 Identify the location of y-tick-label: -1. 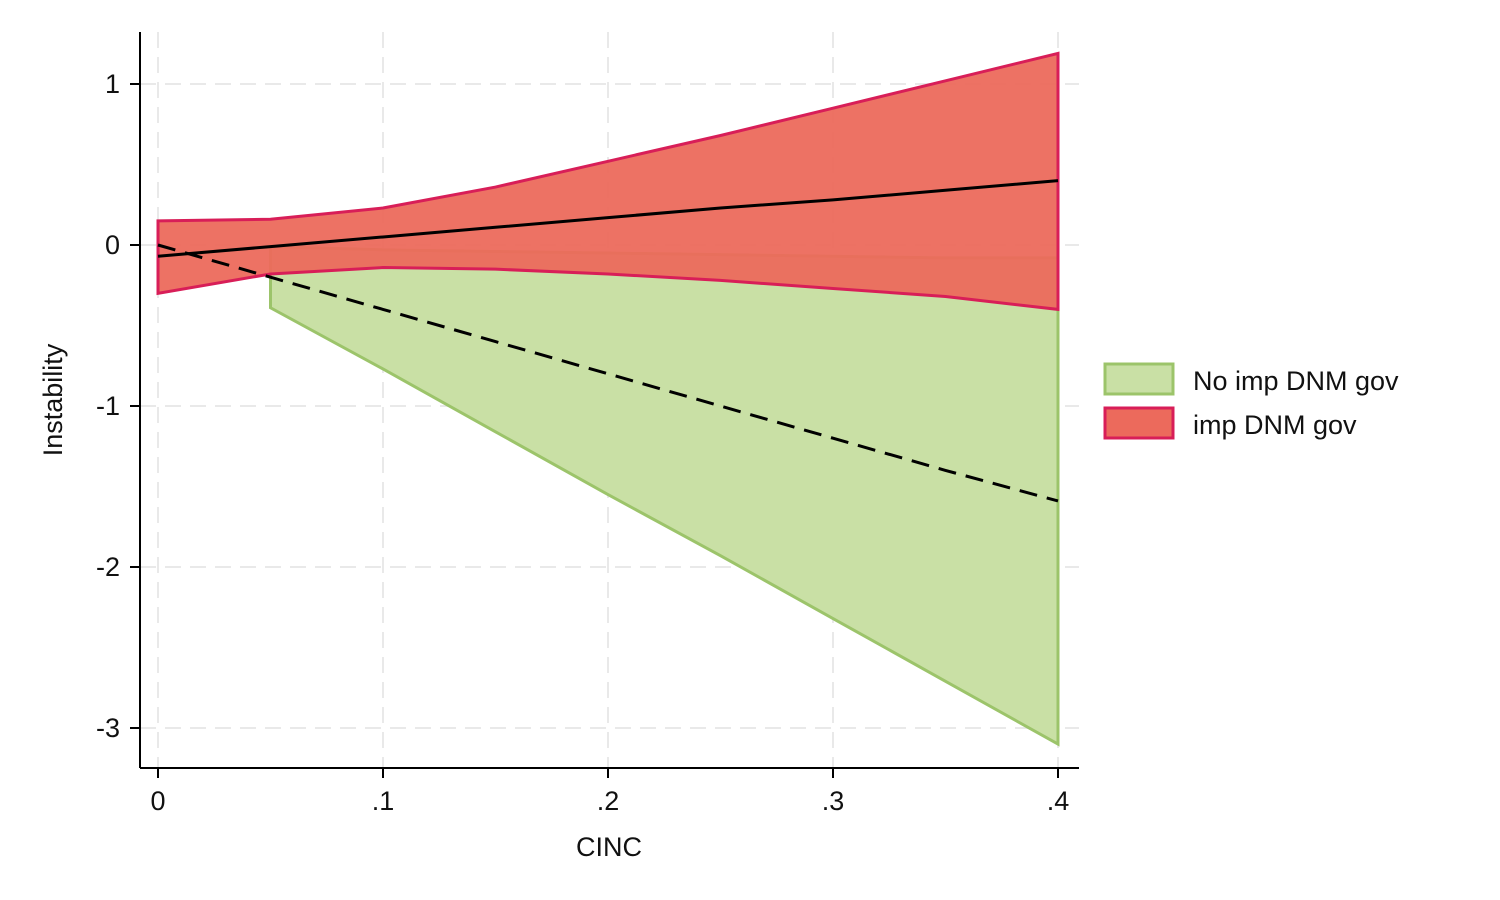
(108, 406).